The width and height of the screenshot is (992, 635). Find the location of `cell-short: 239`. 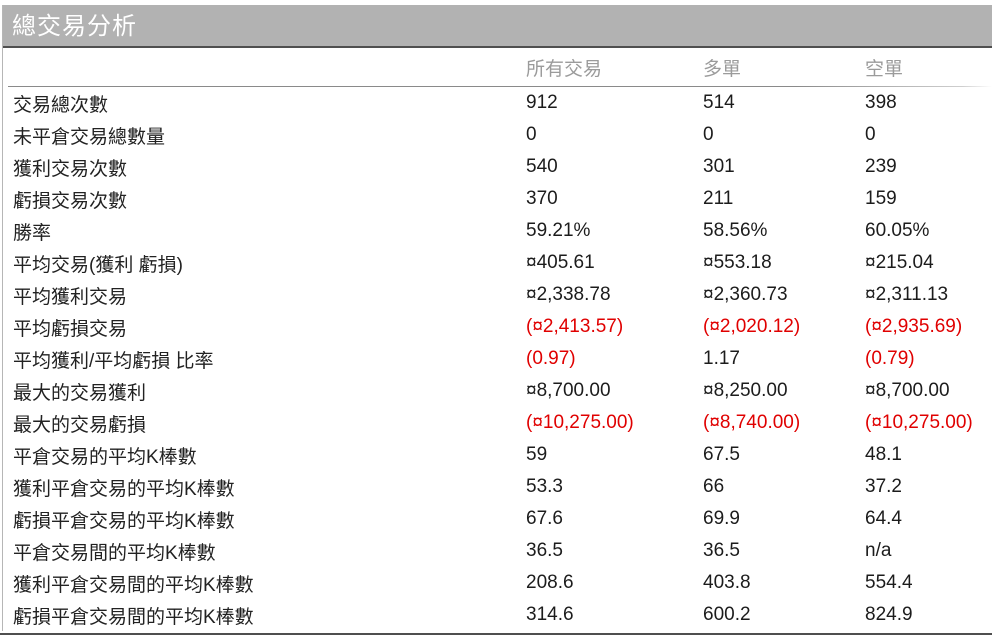

cell-short: 239 is located at coordinates (881, 166).